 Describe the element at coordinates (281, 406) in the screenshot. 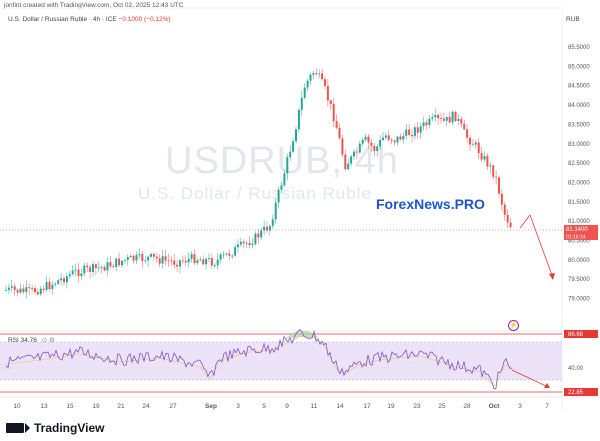

I see `time-axis: 10 13 15 19 21 24 27 Sep 3 5 9 11 14 17 19 23 25 28 Oct 3 7` at that location.